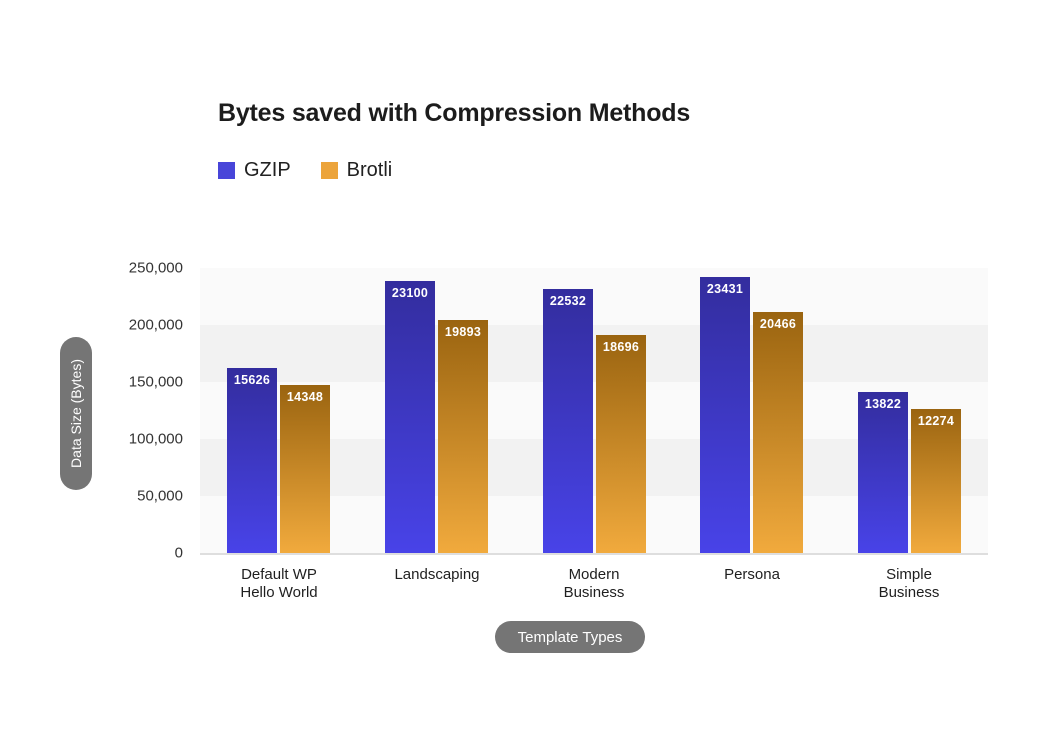 This screenshot has height=747, width=1050. Describe the element at coordinates (621, 443) in the screenshot. I see `brotli-bar-modern-business: 18696` at that location.